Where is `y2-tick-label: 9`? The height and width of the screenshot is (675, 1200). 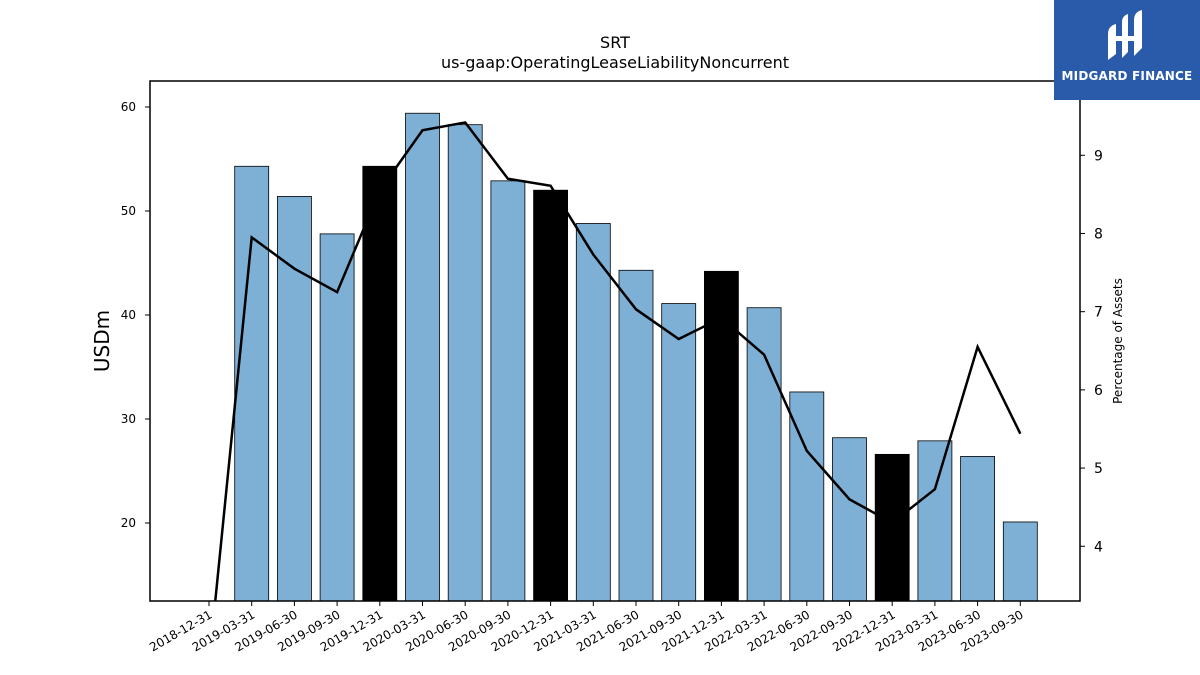
y2-tick-label: 9 is located at coordinates (1098, 156).